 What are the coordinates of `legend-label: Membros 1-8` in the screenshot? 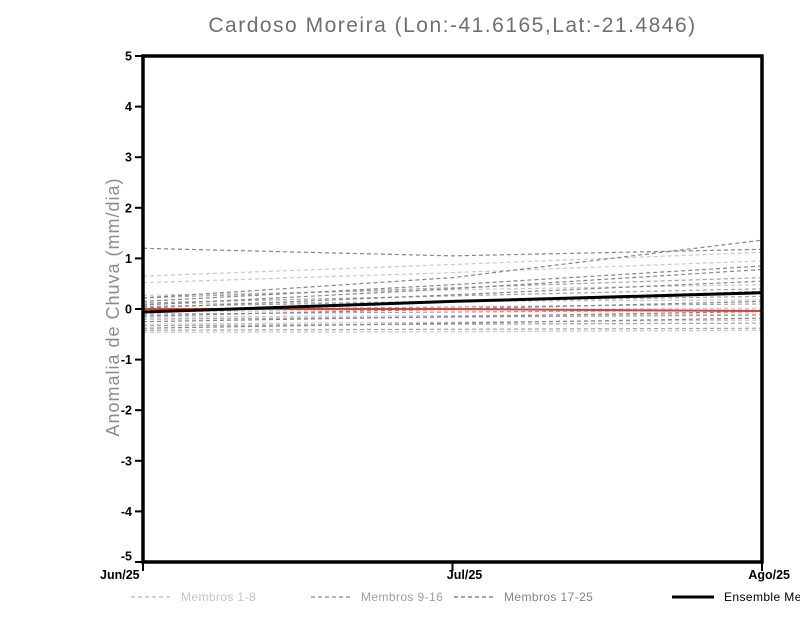 It's located at (219, 597).